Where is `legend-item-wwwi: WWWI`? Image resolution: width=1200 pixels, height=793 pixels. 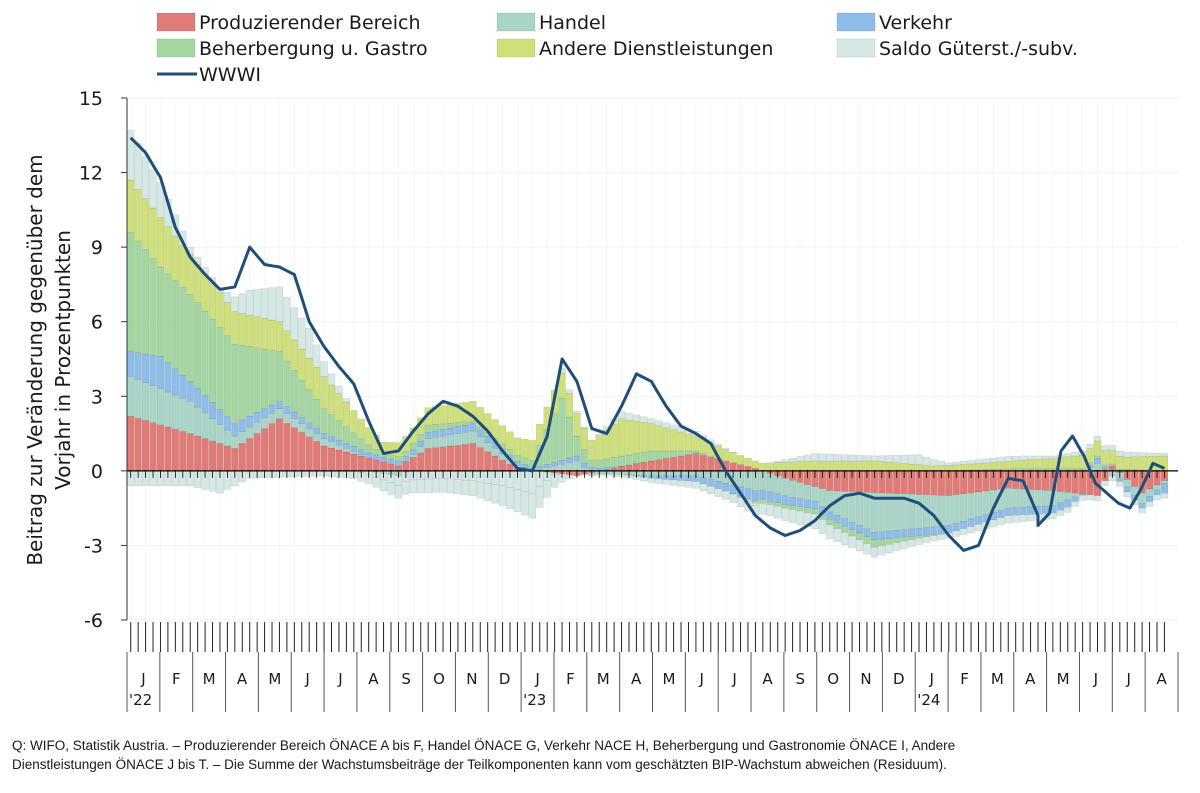
legend-item-wwwi: WWWI is located at coordinates (209, 75).